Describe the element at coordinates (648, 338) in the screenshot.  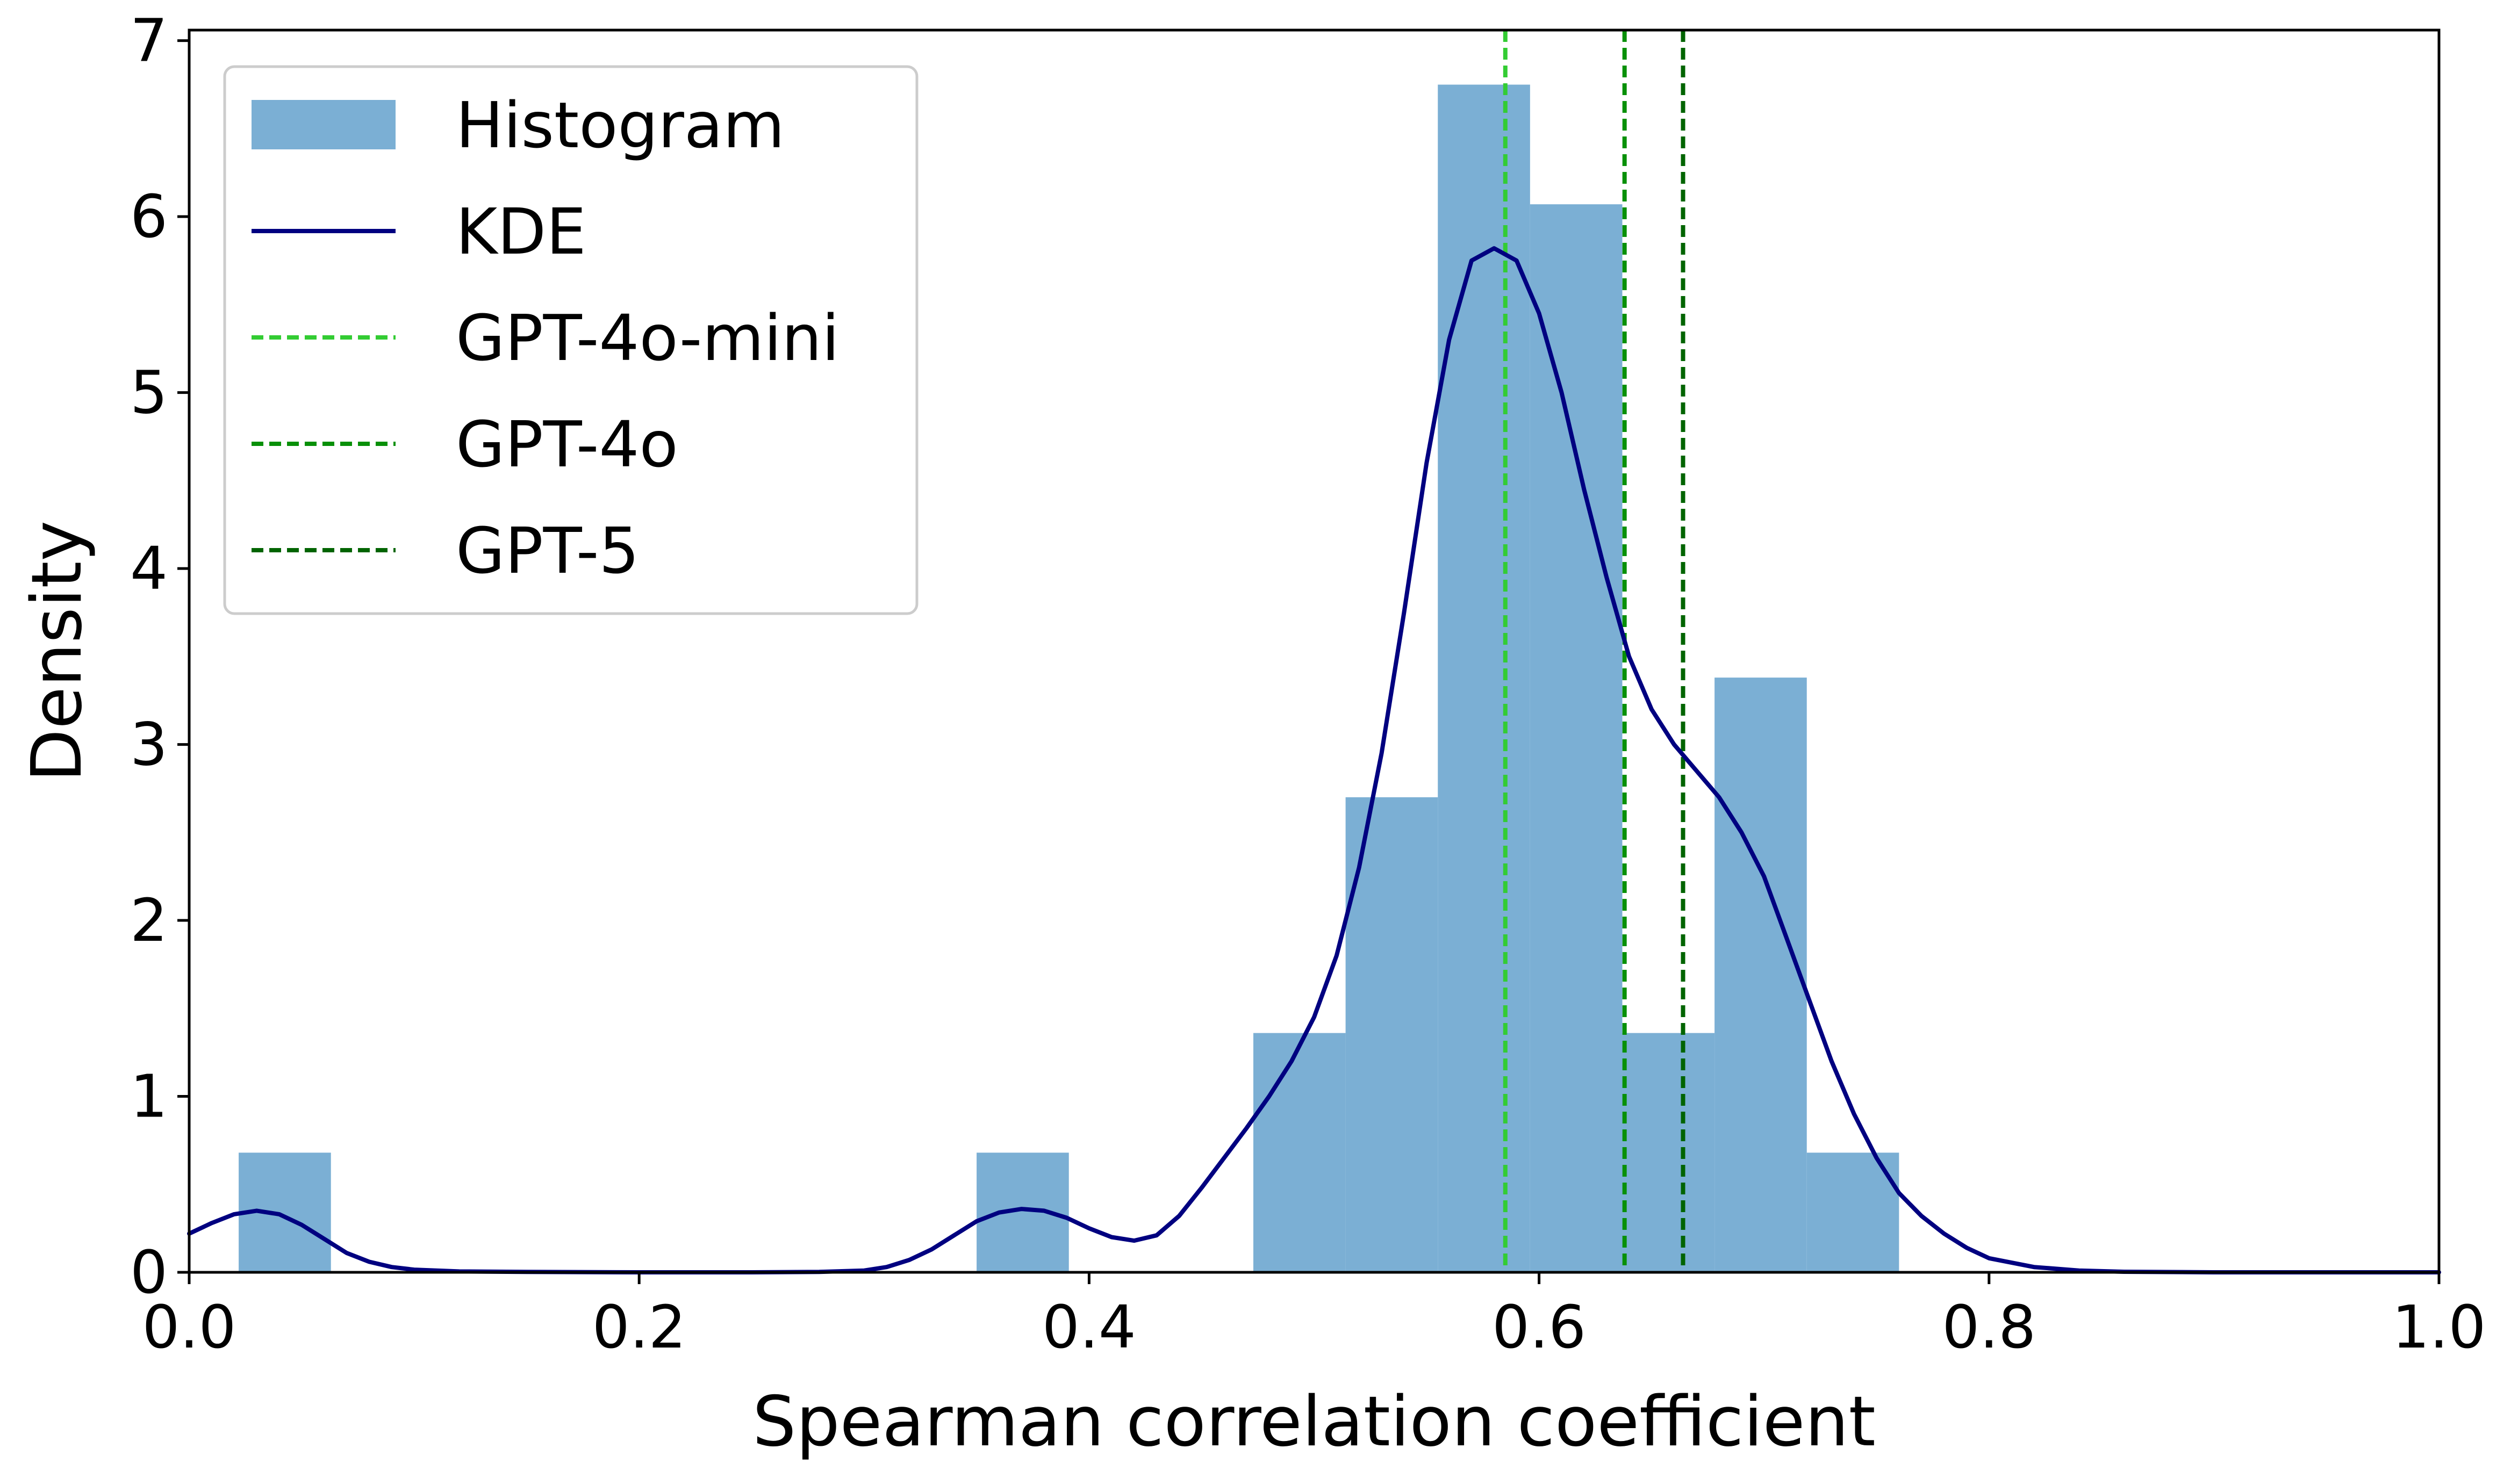
I see `legend-label-gpt-4o-mini: GPT-4o-mini` at that location.